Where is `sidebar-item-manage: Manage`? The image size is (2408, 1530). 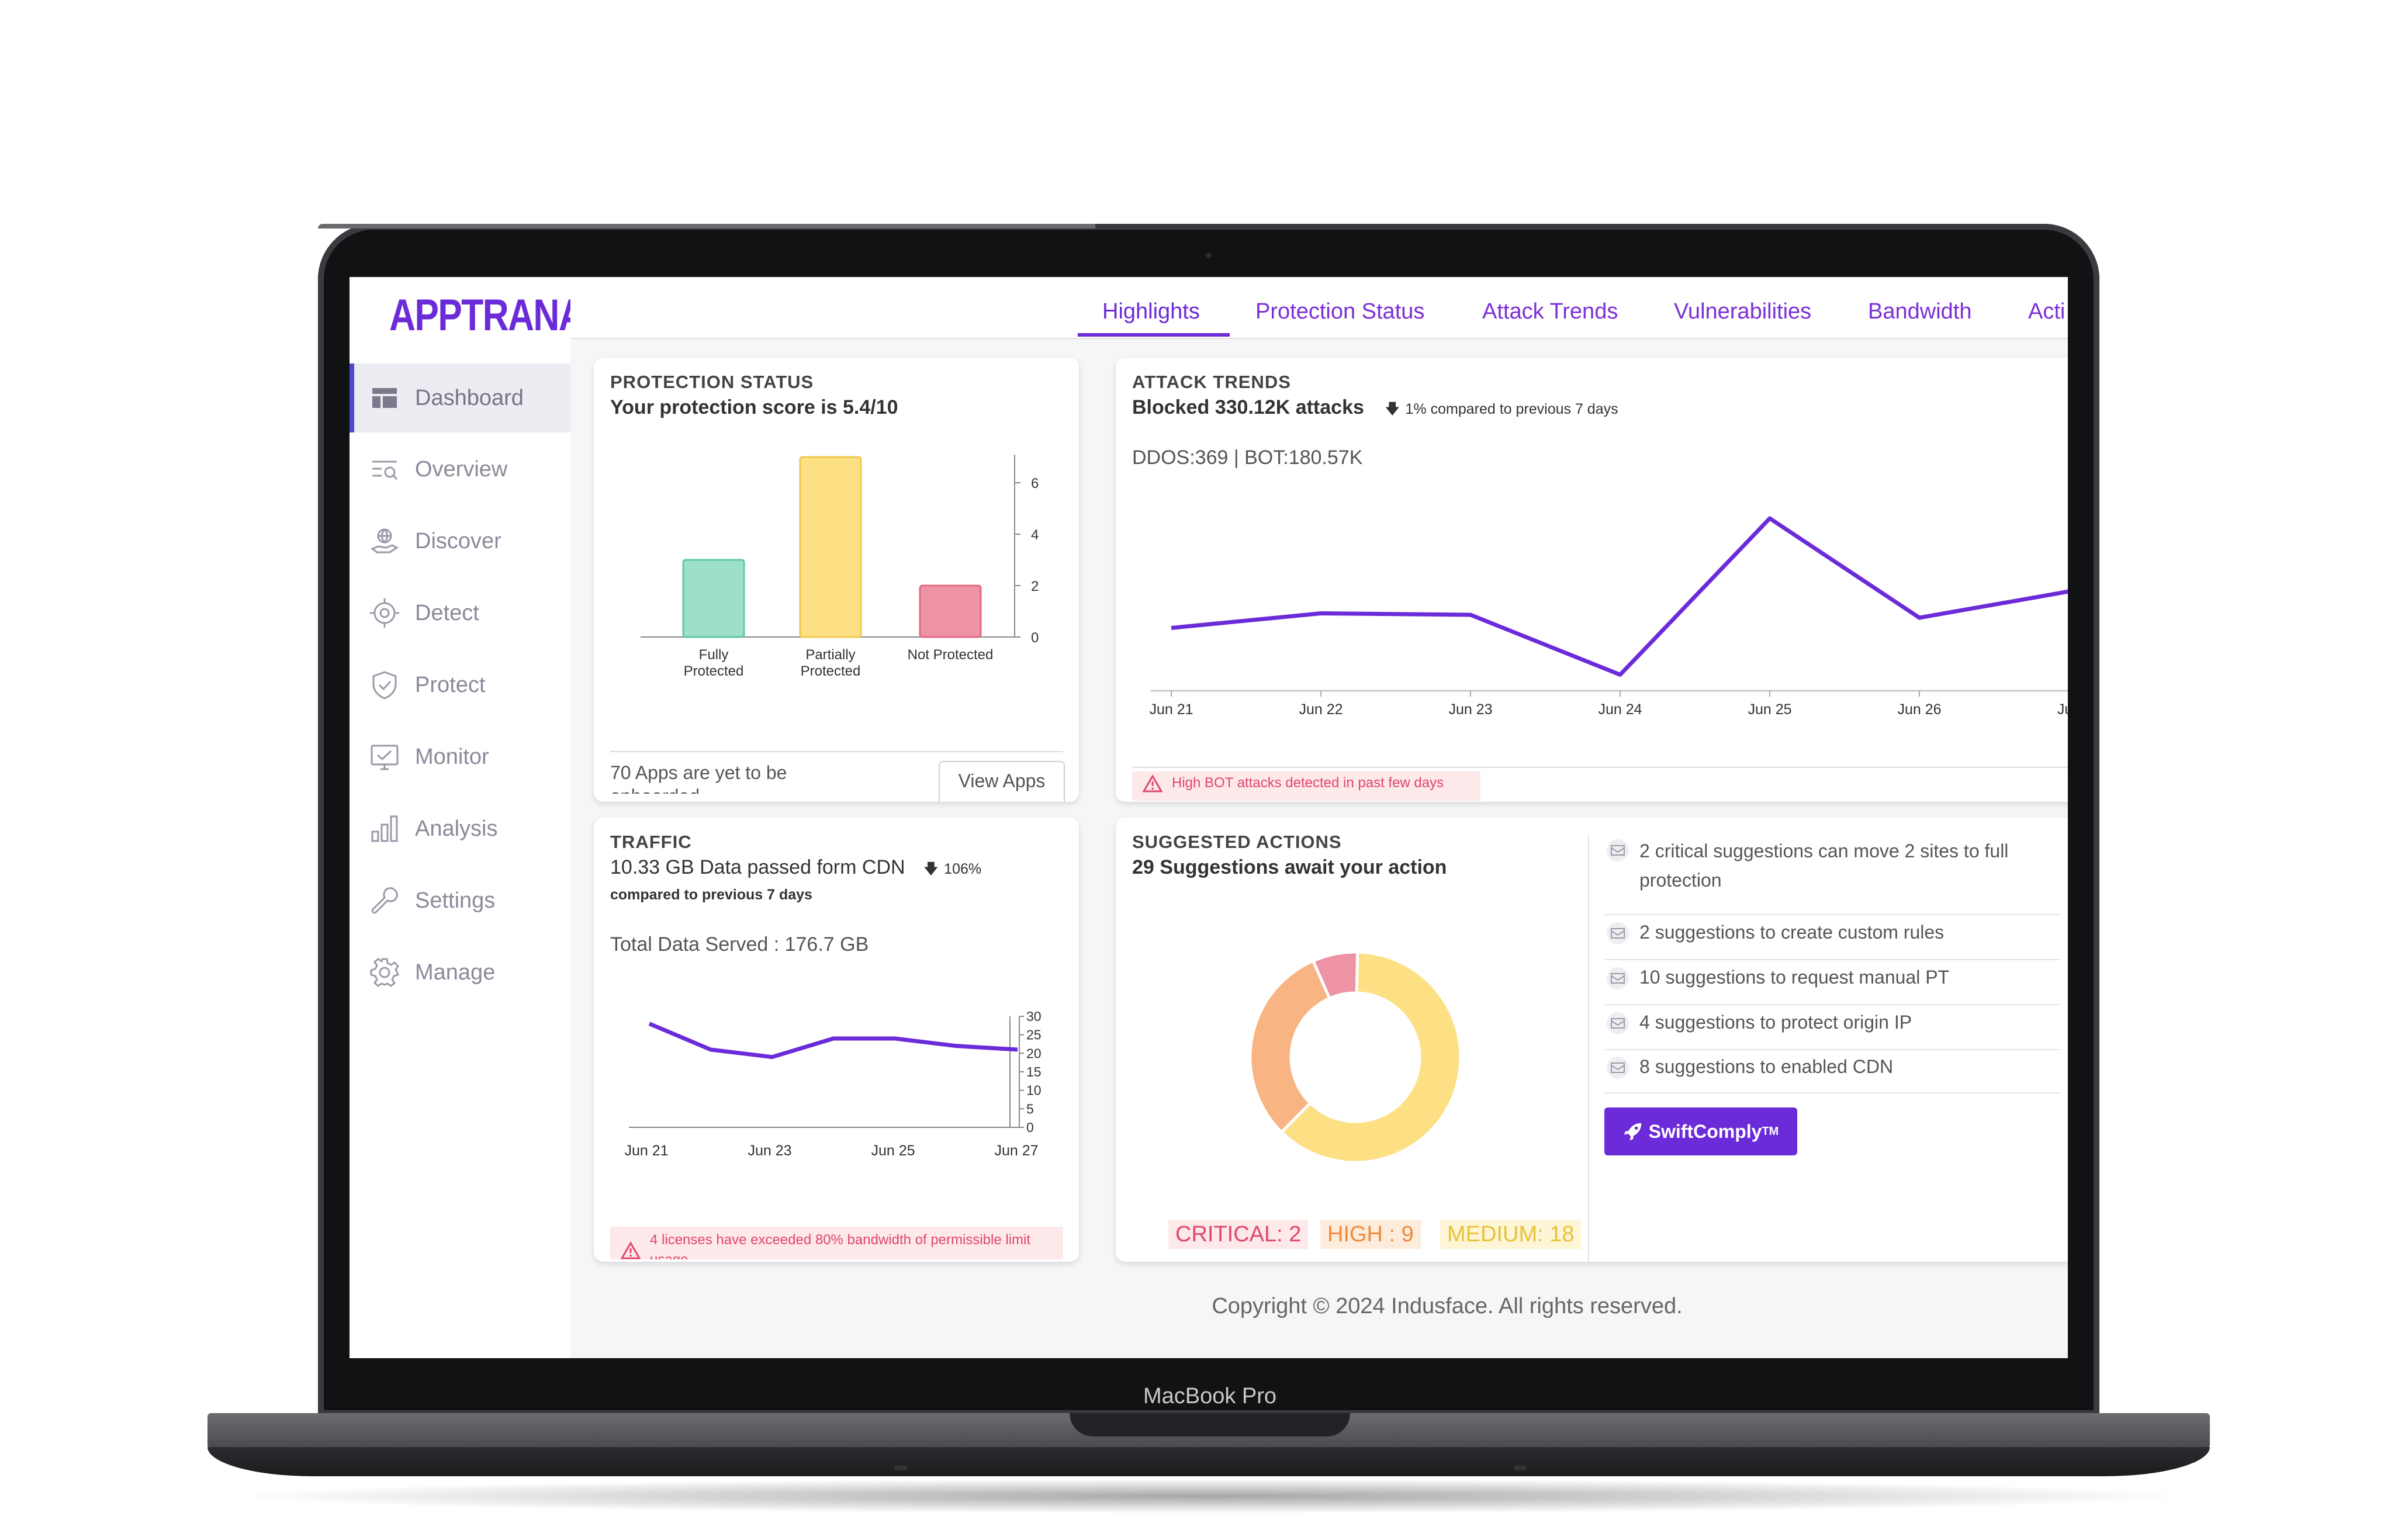
sidebar-item-manage: Manage is located at coordinates (460, 972).